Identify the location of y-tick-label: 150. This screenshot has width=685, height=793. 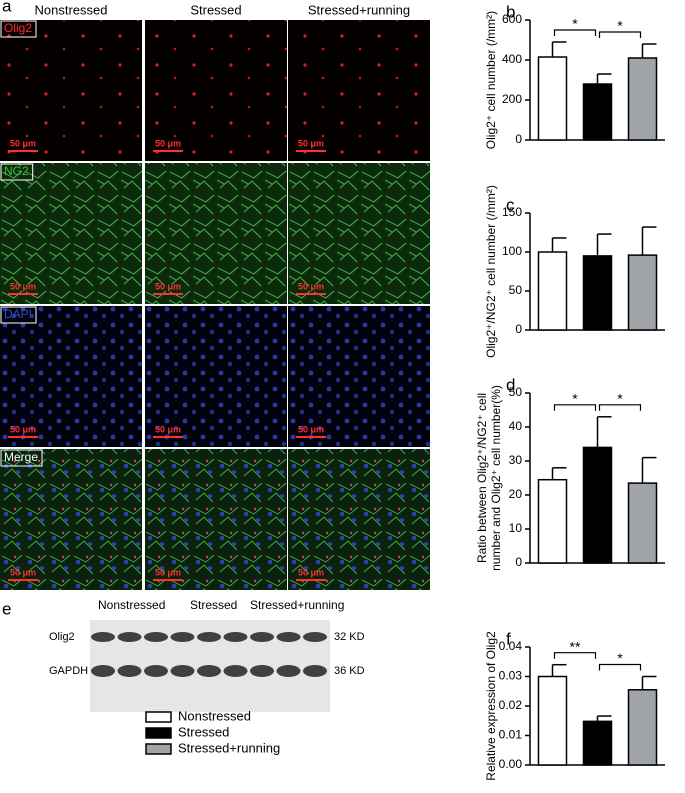
(512, 212).